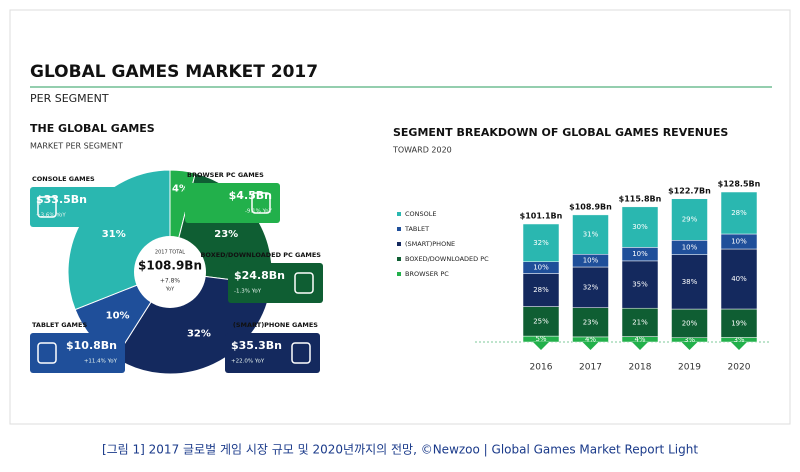 This screenshot has width=800, height=472. What do you see at coordinates (199, 334) in the screenshot?
I see `slice-label: 32%` at bounding box center [199, 334].